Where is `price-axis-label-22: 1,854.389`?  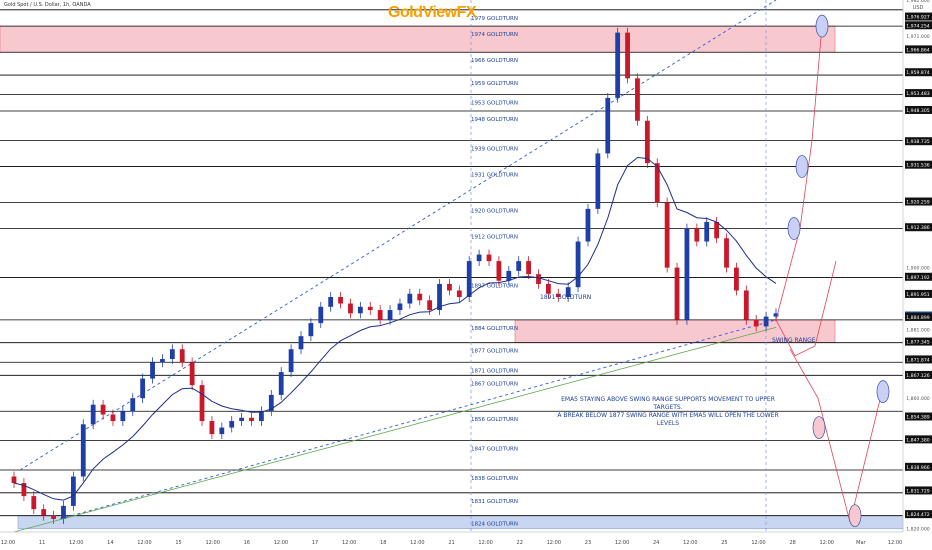
price-axis-label-22: 1,854.389 is located at coordinates (917, 417).